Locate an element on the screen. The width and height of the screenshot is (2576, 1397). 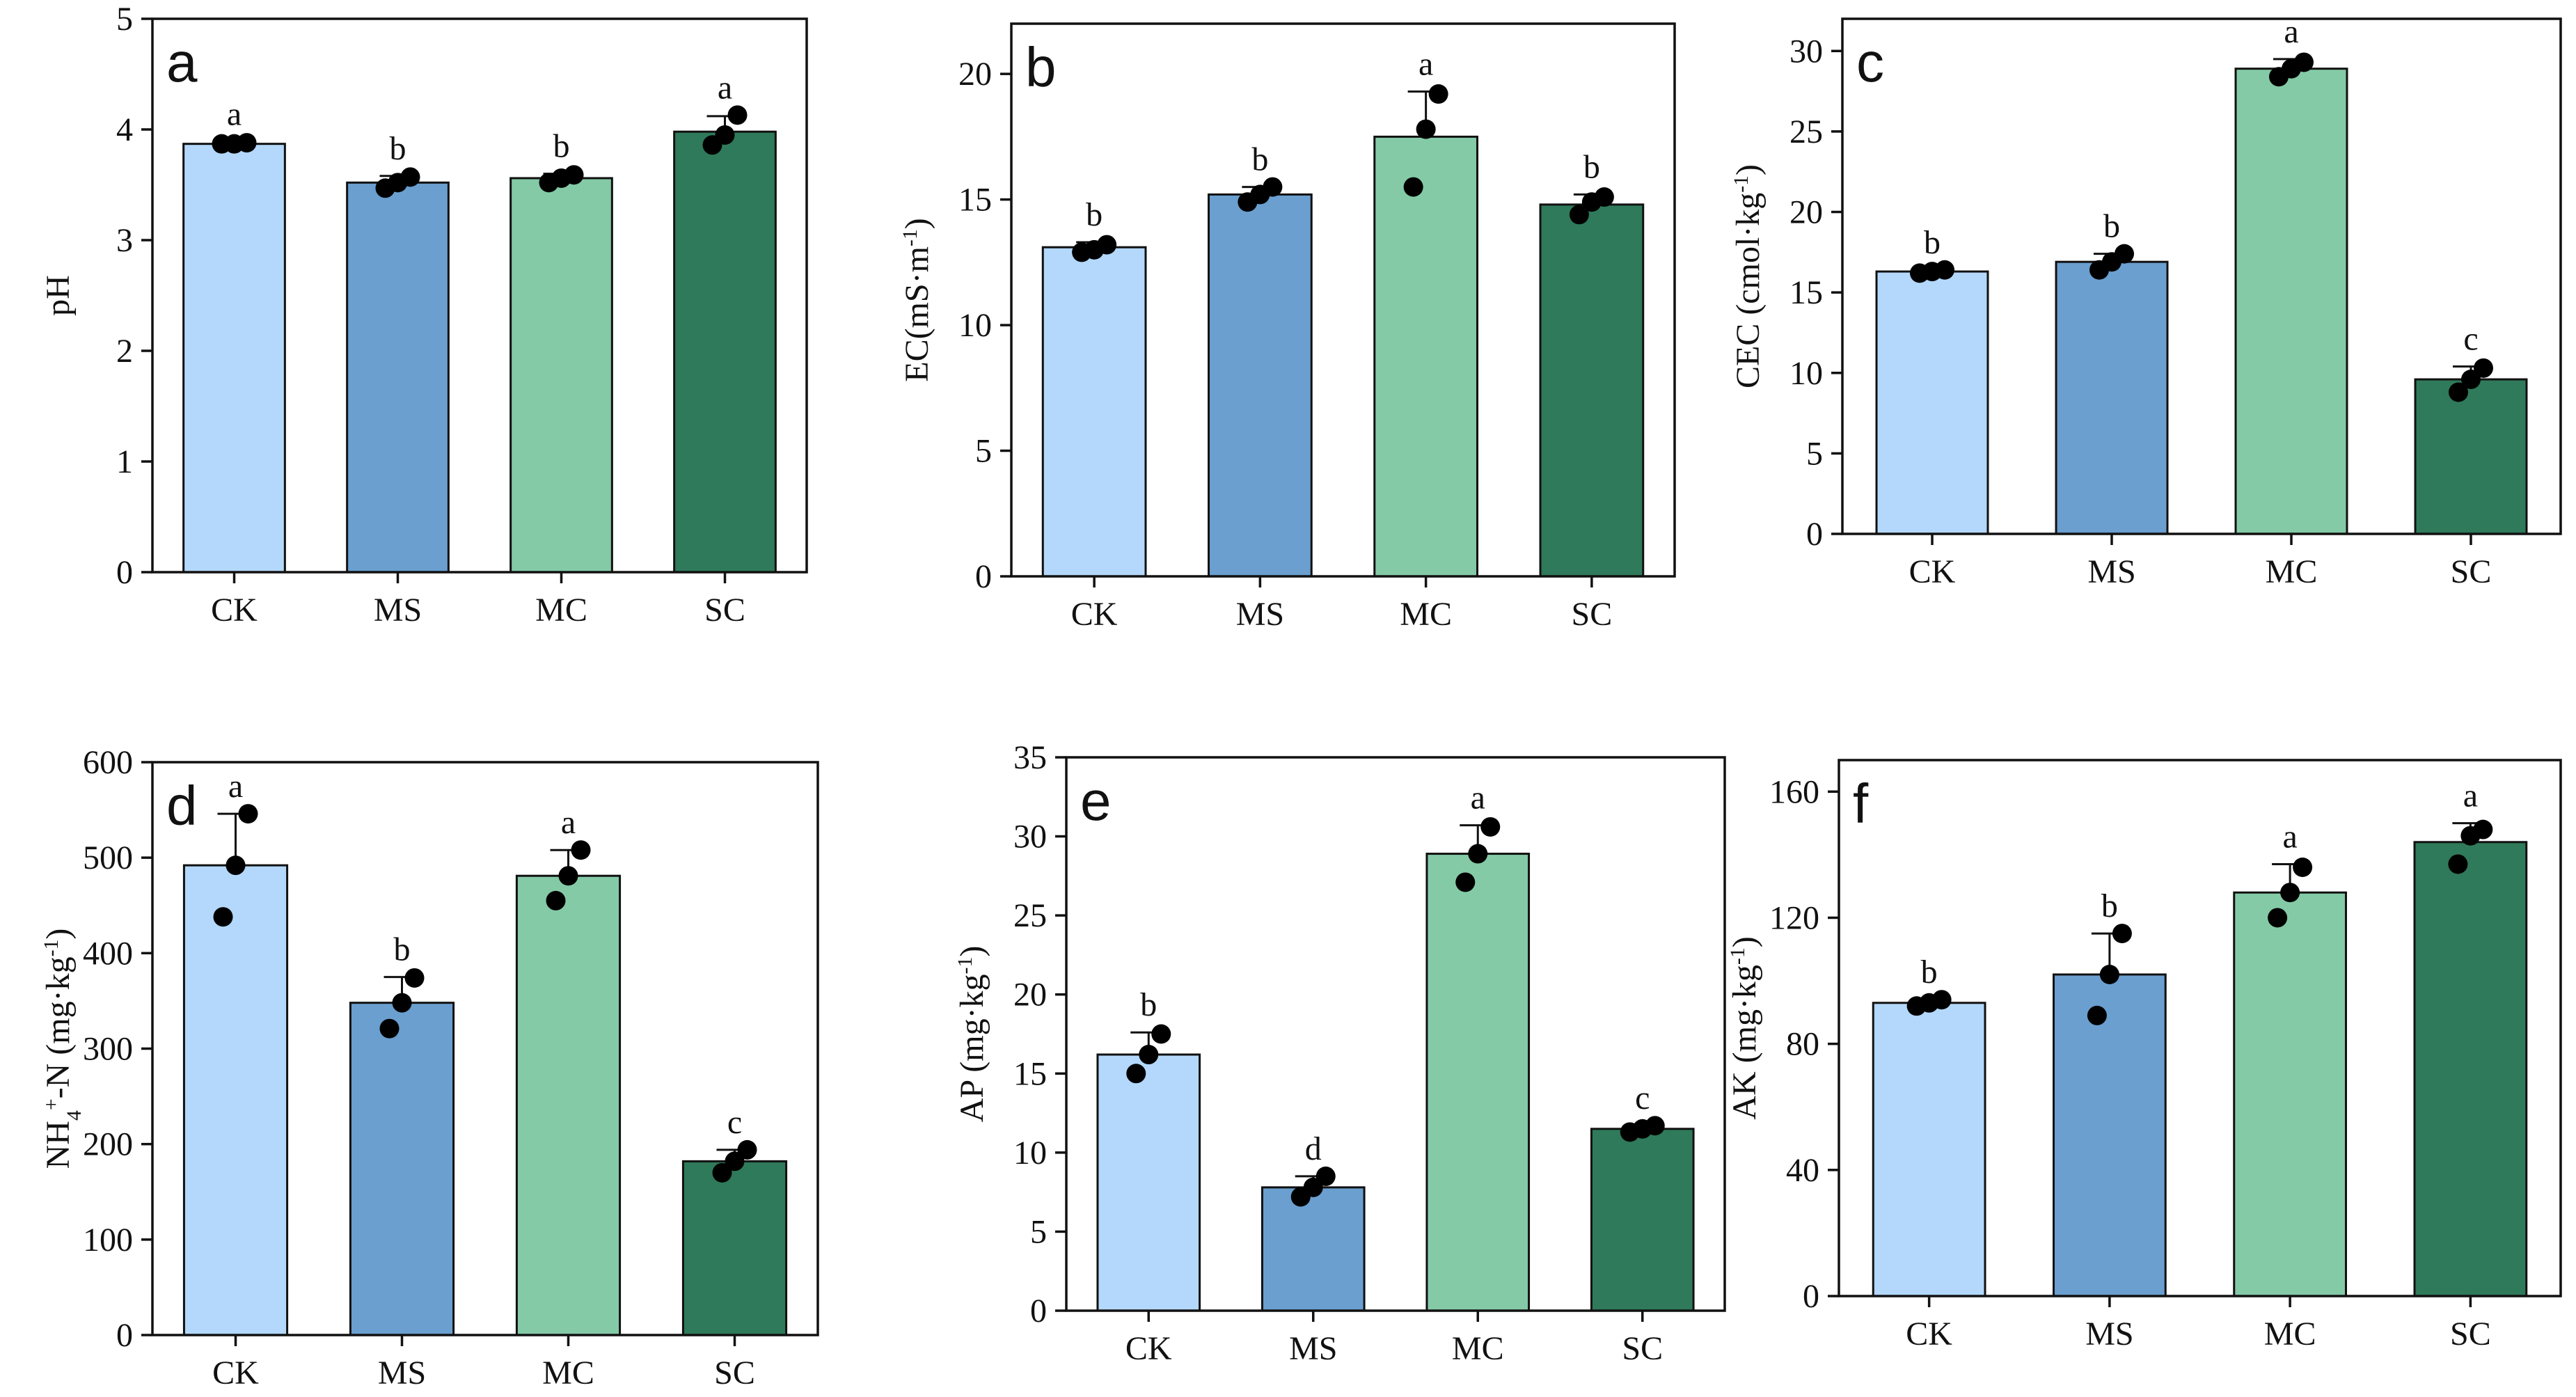
y-axis-label-f: AK (mg·kg-1) is located at coordinates (1745, 1027).